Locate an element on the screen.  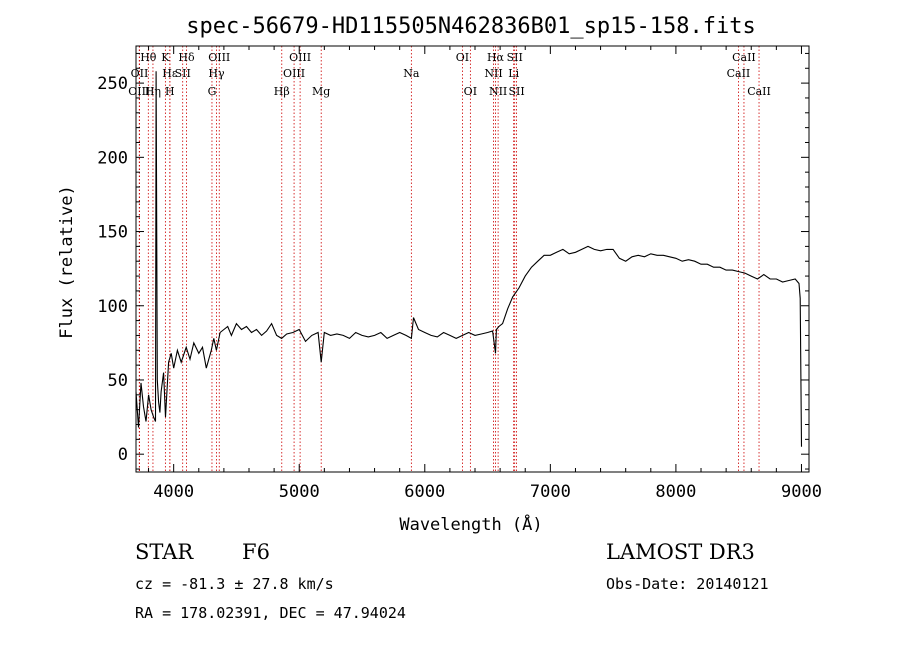
line-label-4: Hε is located at coordinates (170, 73).